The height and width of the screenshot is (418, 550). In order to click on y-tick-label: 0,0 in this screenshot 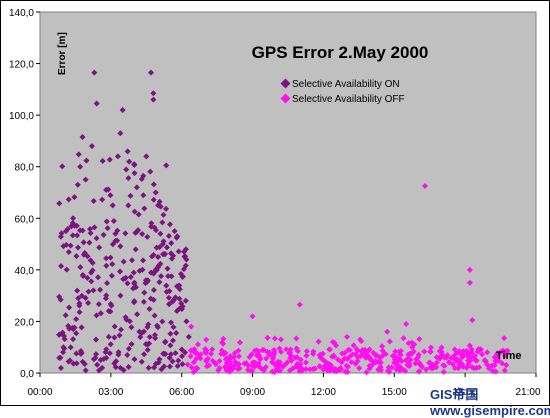, I will do `click(27, 374)`.